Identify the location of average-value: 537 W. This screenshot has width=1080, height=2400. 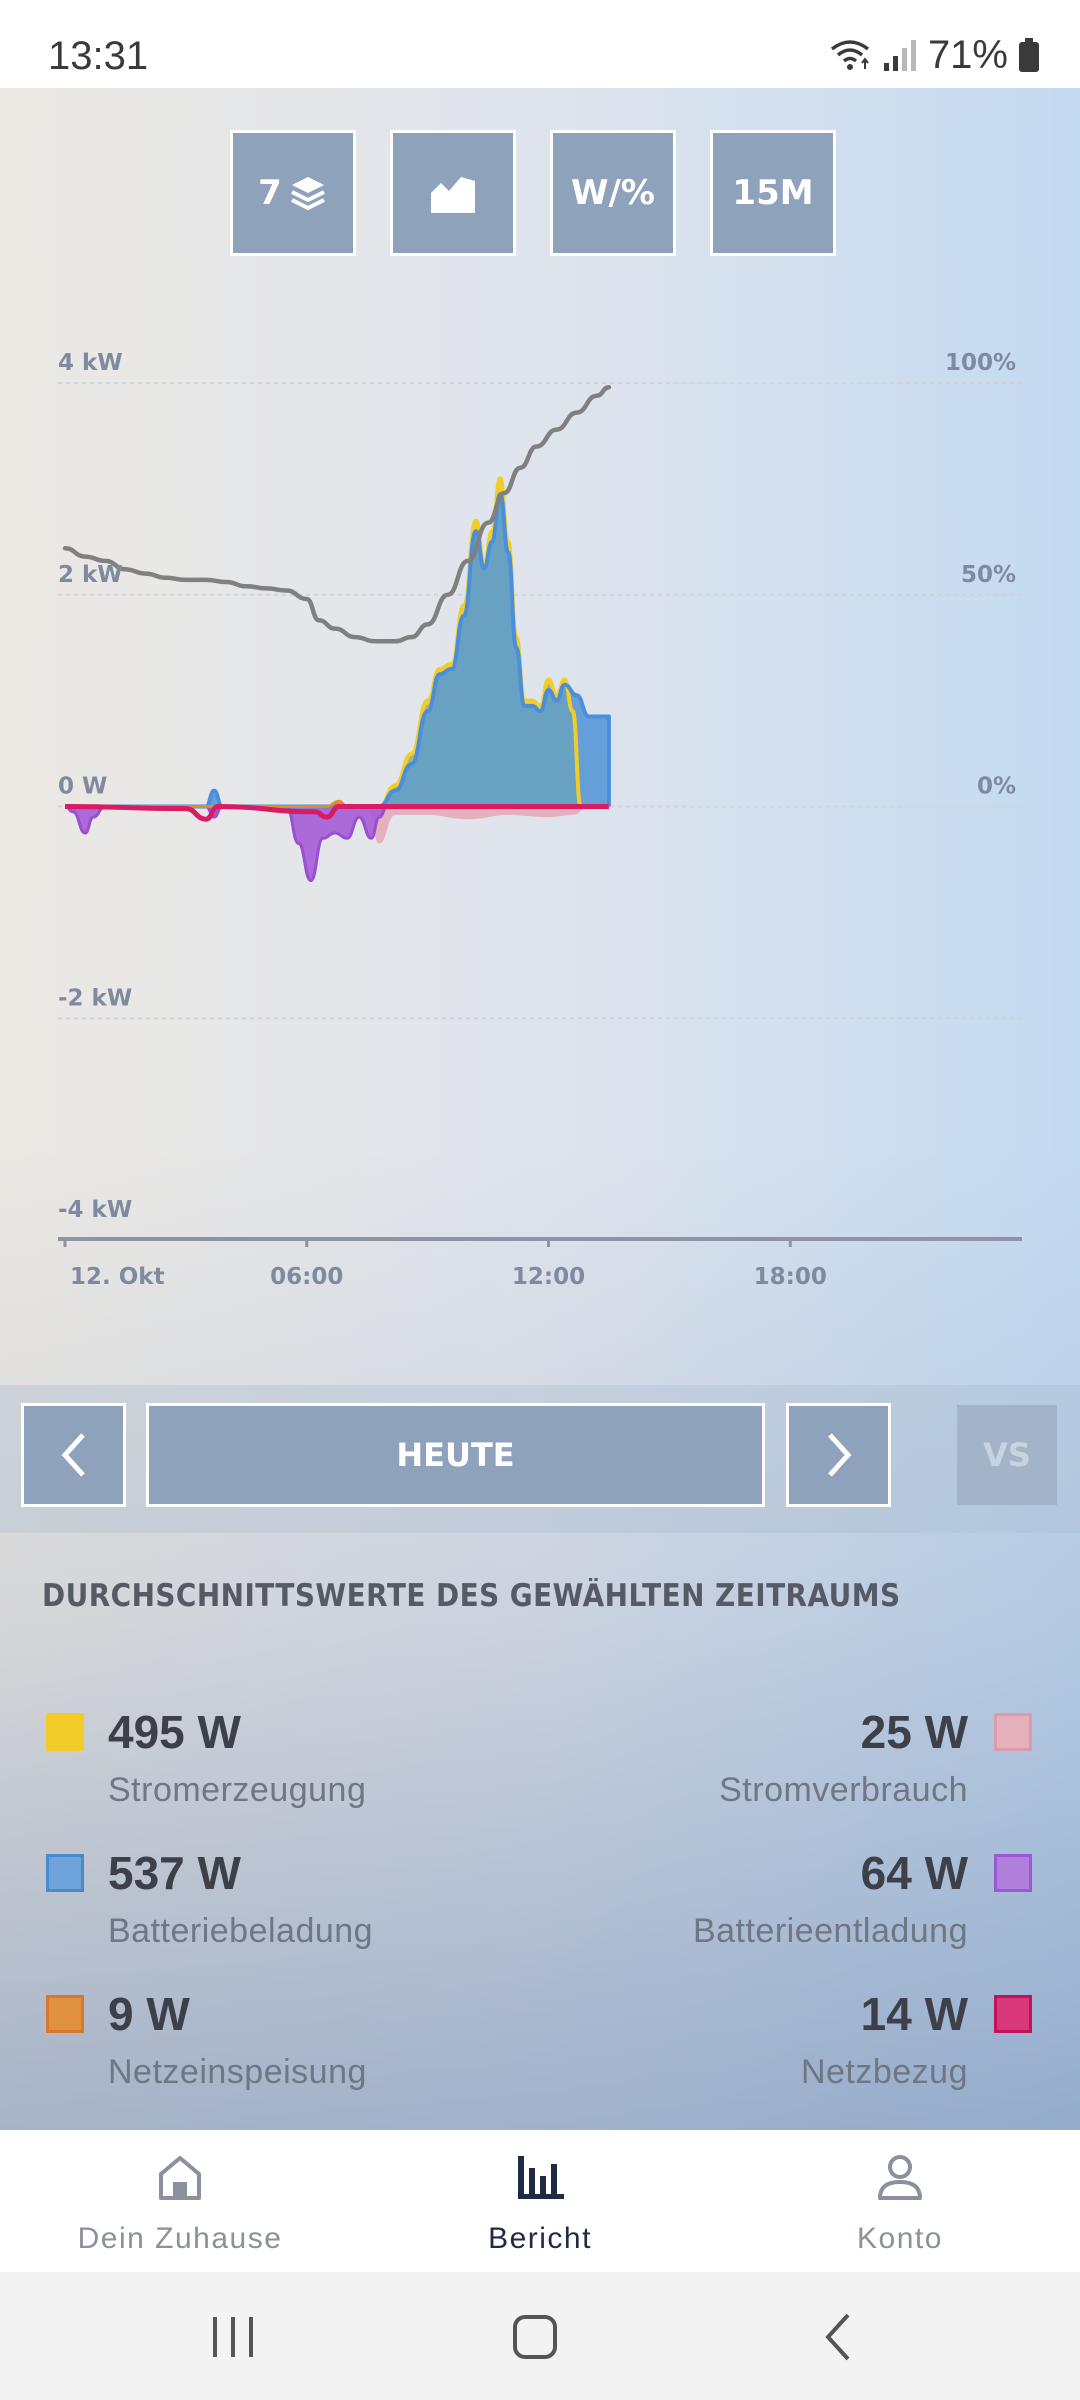
(174, 1873).